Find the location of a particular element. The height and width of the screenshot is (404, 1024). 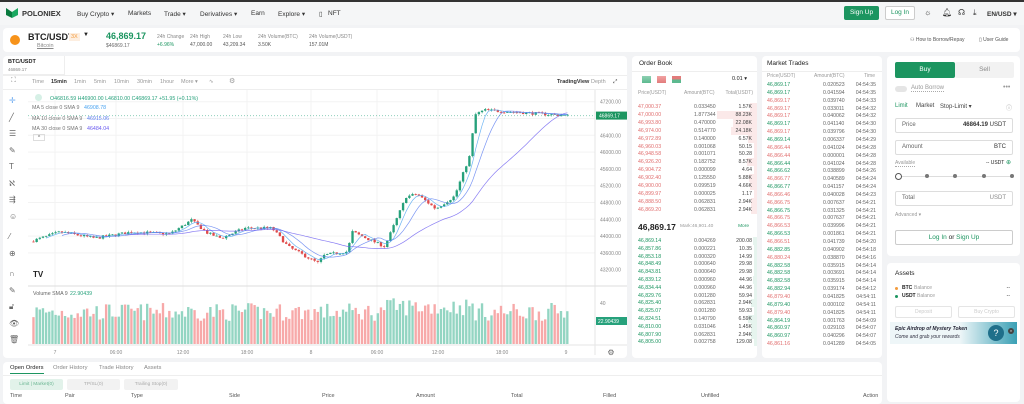

ob-row: 46,993.80 0.470000 22.08K is located at coordinates (694, 122).